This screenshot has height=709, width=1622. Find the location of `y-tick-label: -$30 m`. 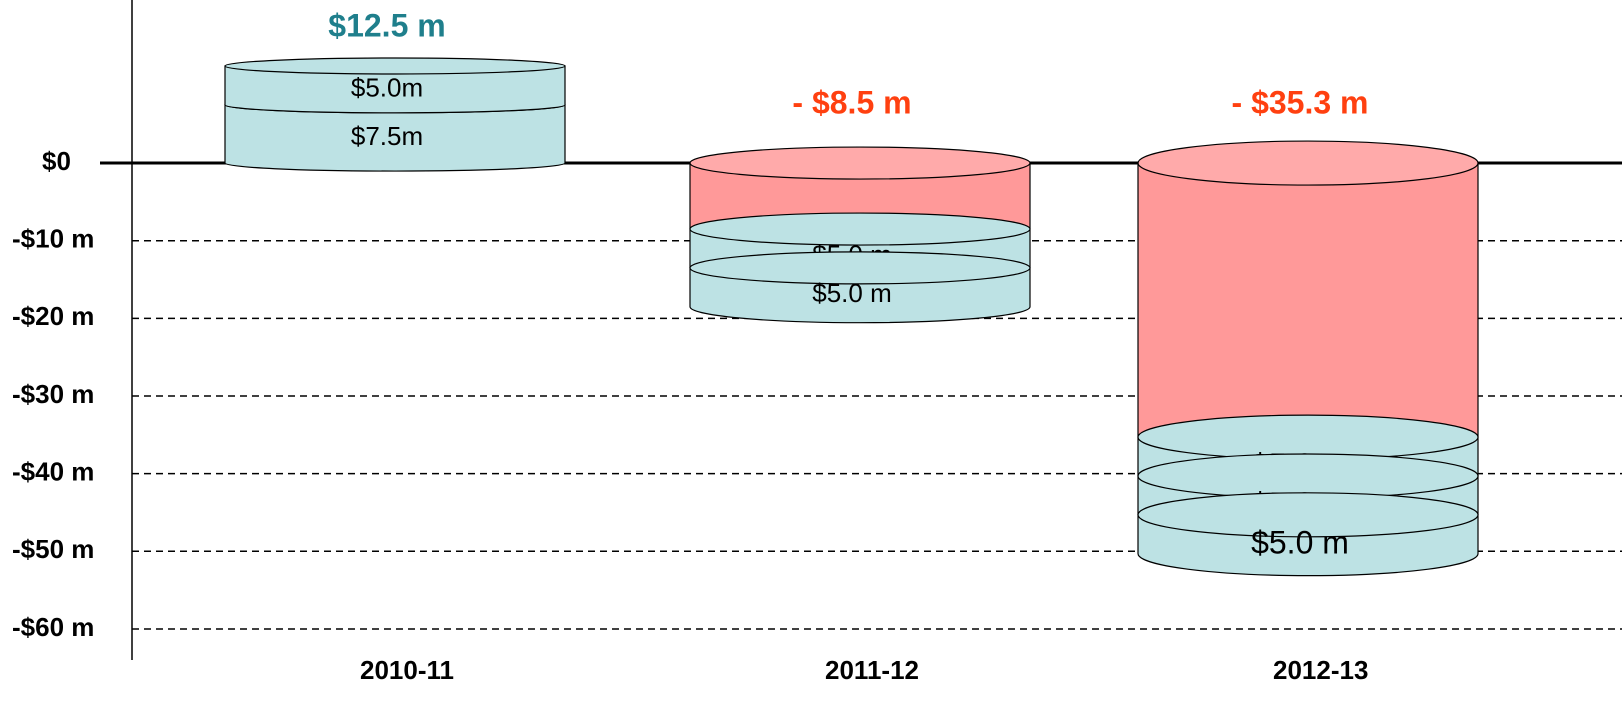

y-tick-label: -$30 m is located at coordinates (53, 394).